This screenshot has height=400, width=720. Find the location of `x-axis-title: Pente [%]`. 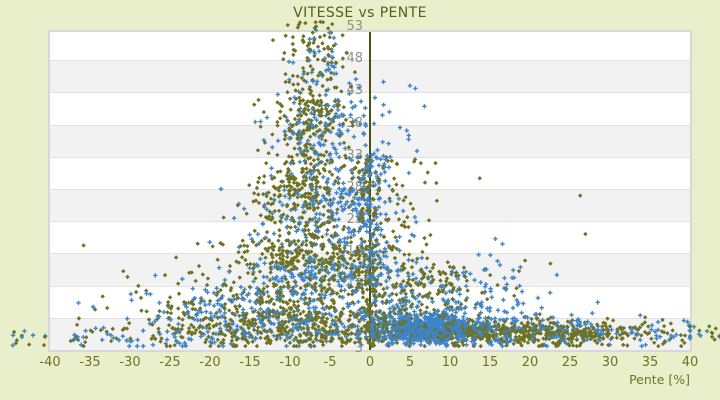

x-axis-title: Pente [%] is located at coordinates (659, 379).